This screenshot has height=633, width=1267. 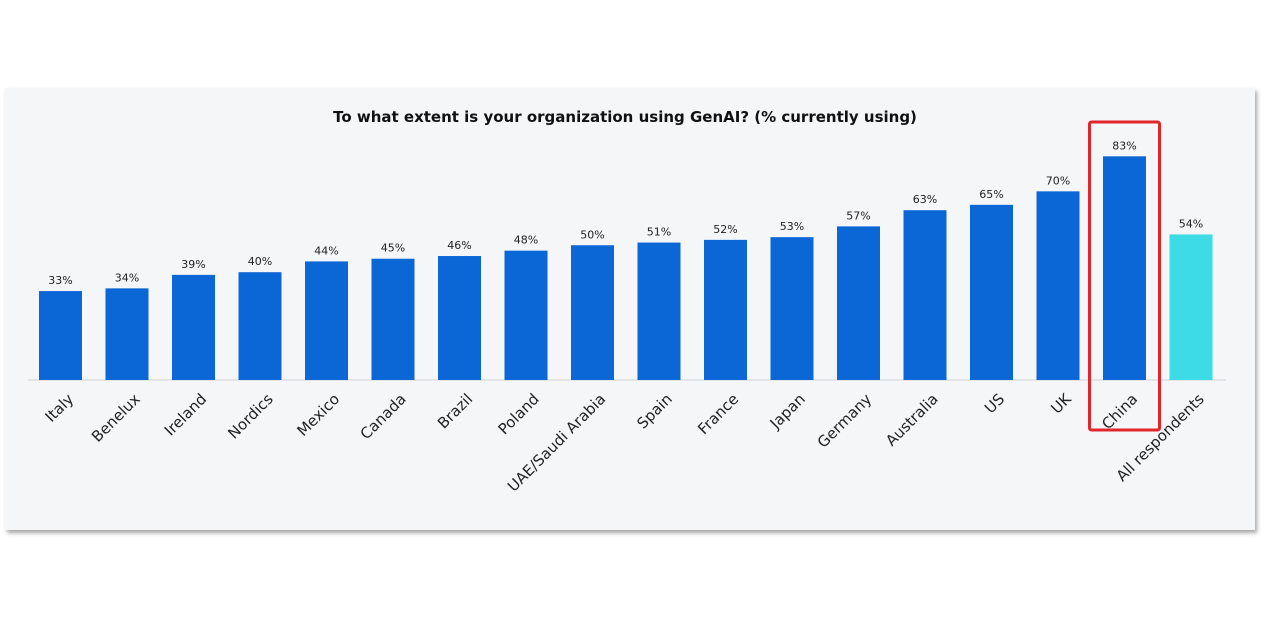 What do you see at coordinates (1191, 307) in the screenshot?
I see `bar-all-respondents` at bounding box center [1191, 307].